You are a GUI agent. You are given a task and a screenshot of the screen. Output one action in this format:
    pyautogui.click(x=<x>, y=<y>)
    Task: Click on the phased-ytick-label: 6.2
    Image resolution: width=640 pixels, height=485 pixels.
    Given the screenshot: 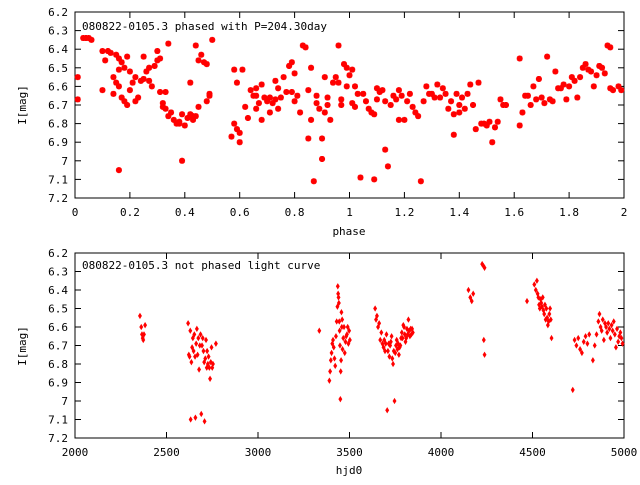 What is the action you would take?
    pyautogui.click(x=58, y=12)
    